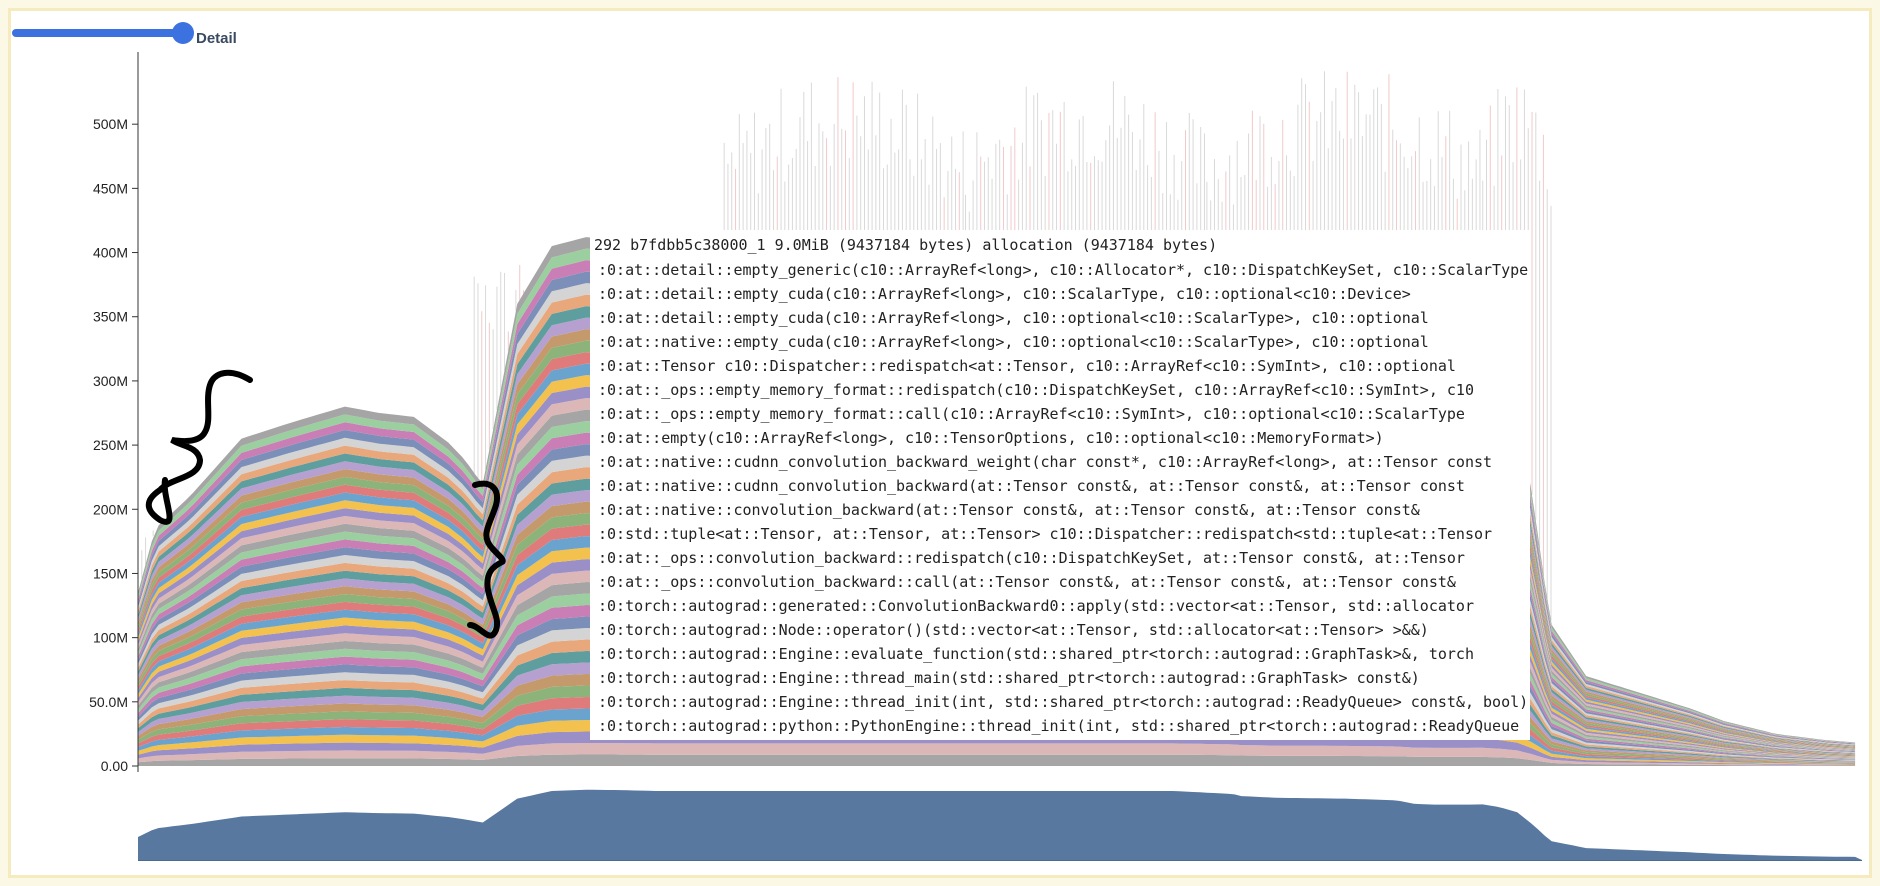 The width and height of the screenshot is (1880, 886). What do you see at coordinates (114, 766) in the screenshot?
I see `y-tick-label: 0.00` at bounding box center [114, 766].